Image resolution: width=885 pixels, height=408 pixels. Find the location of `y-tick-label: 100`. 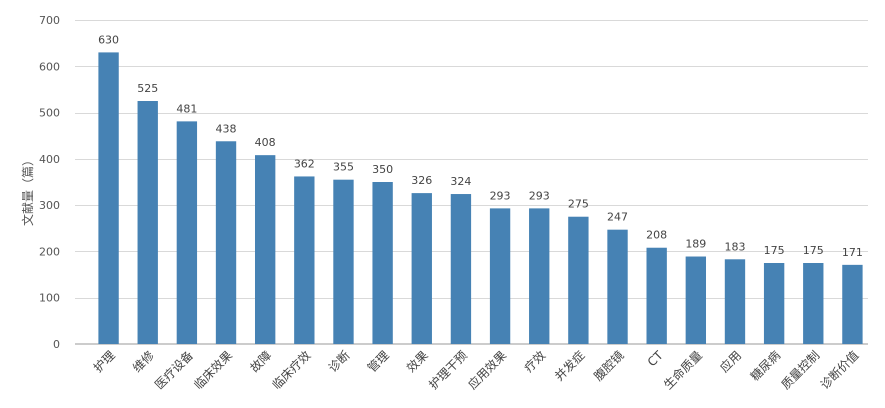

y-tick-label: 100 is located at coordinates (49, 298).